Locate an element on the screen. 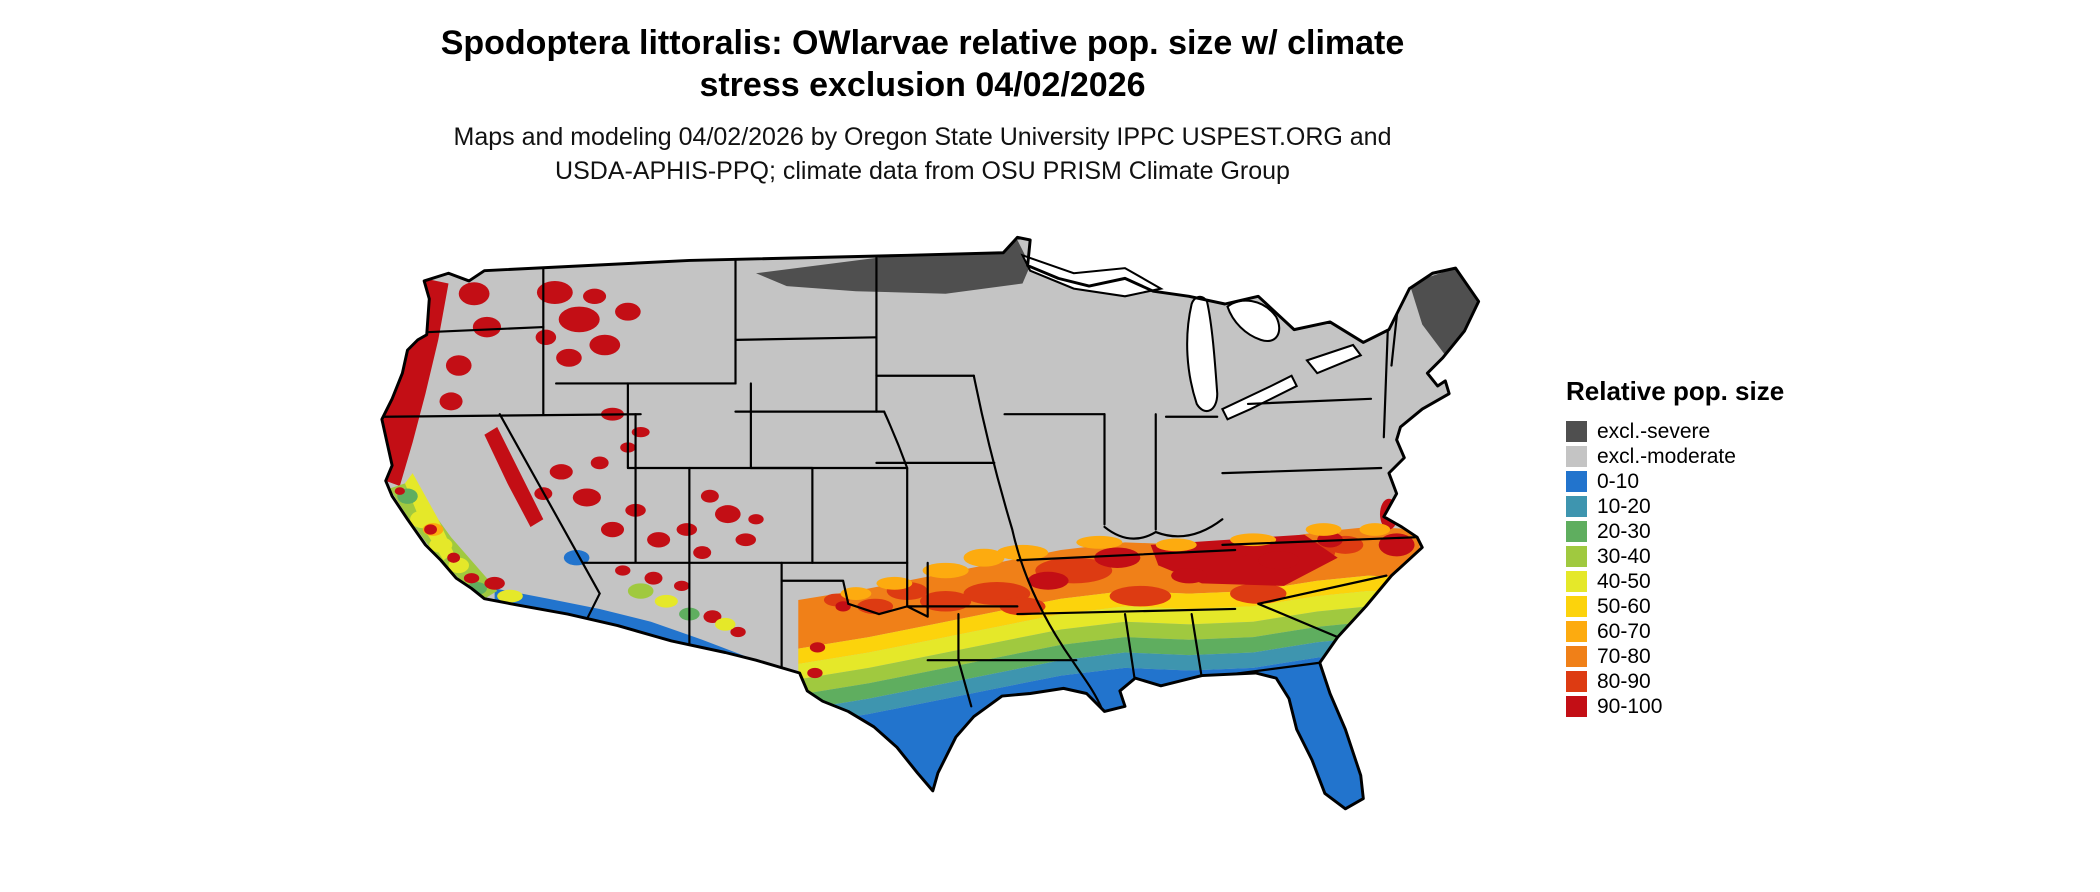 This screenshot has width=2100, height=892. zone-california-mosaic is located at coordinates (456, 538).